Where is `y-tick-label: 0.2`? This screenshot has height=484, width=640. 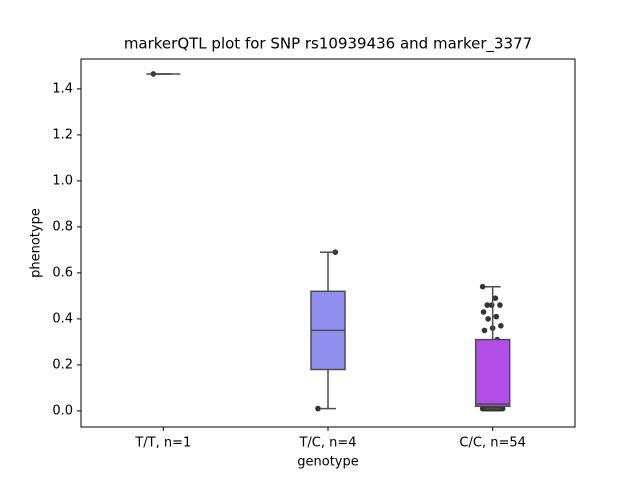
y-tick-label: 0.2 is located at coordinates (62, 364).